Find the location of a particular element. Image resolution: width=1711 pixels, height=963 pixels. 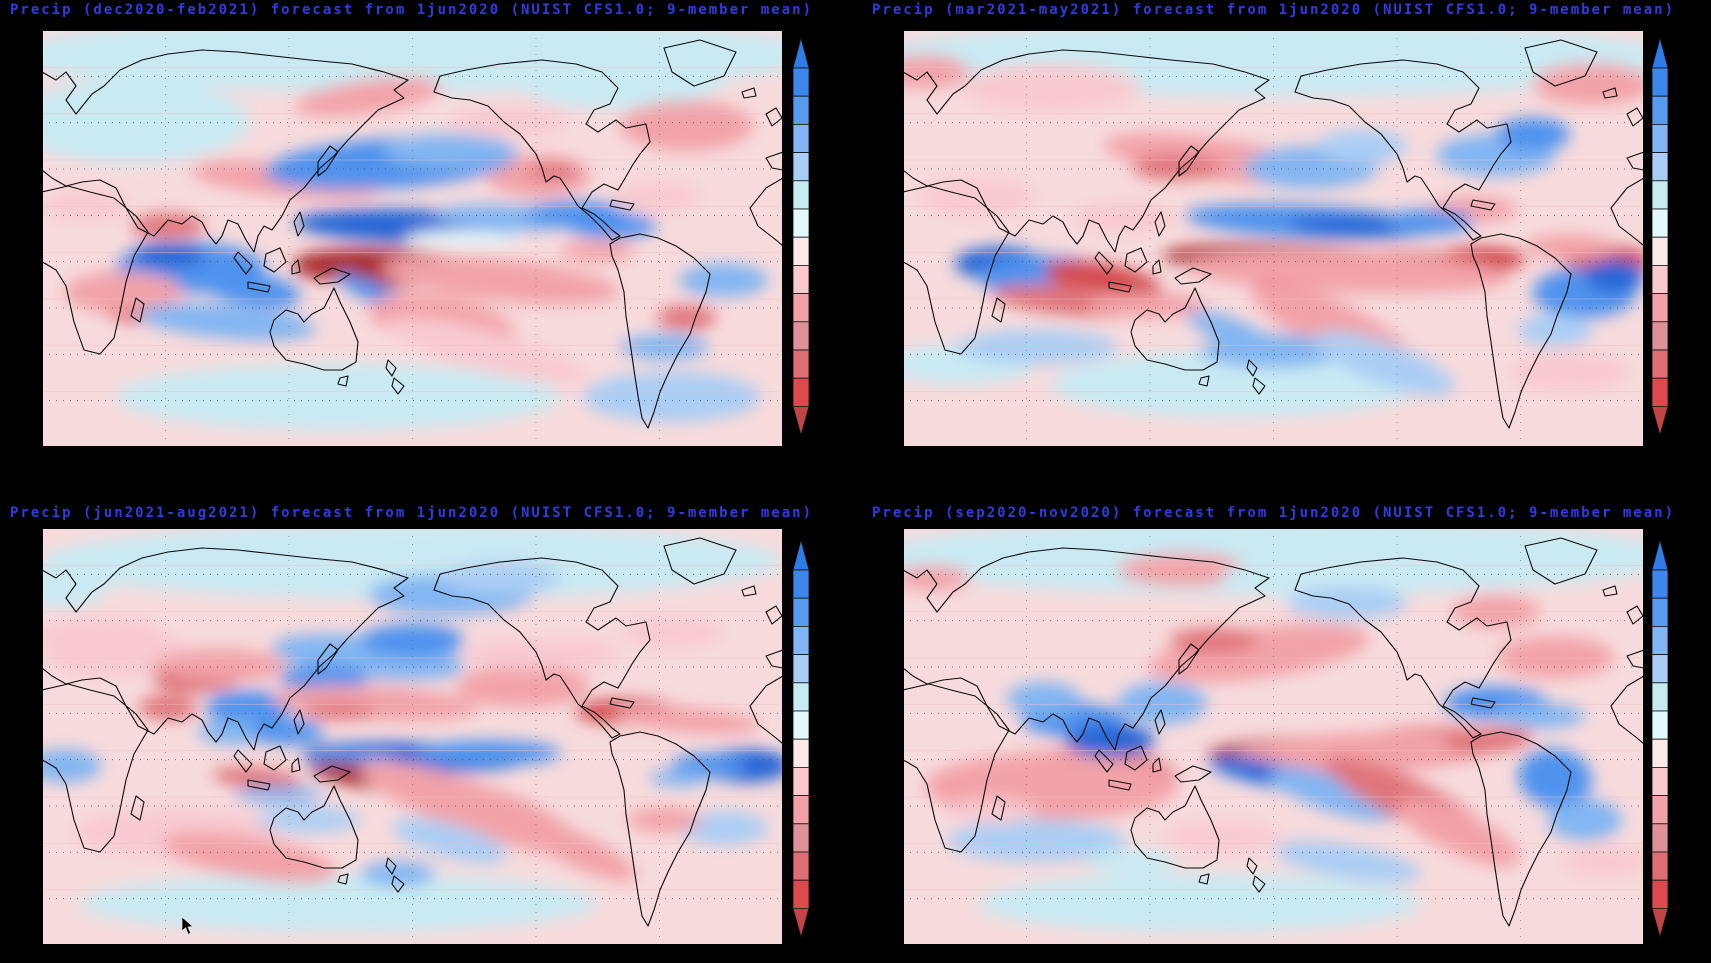

colorbar-mam is located at coordinates (1660, 236).